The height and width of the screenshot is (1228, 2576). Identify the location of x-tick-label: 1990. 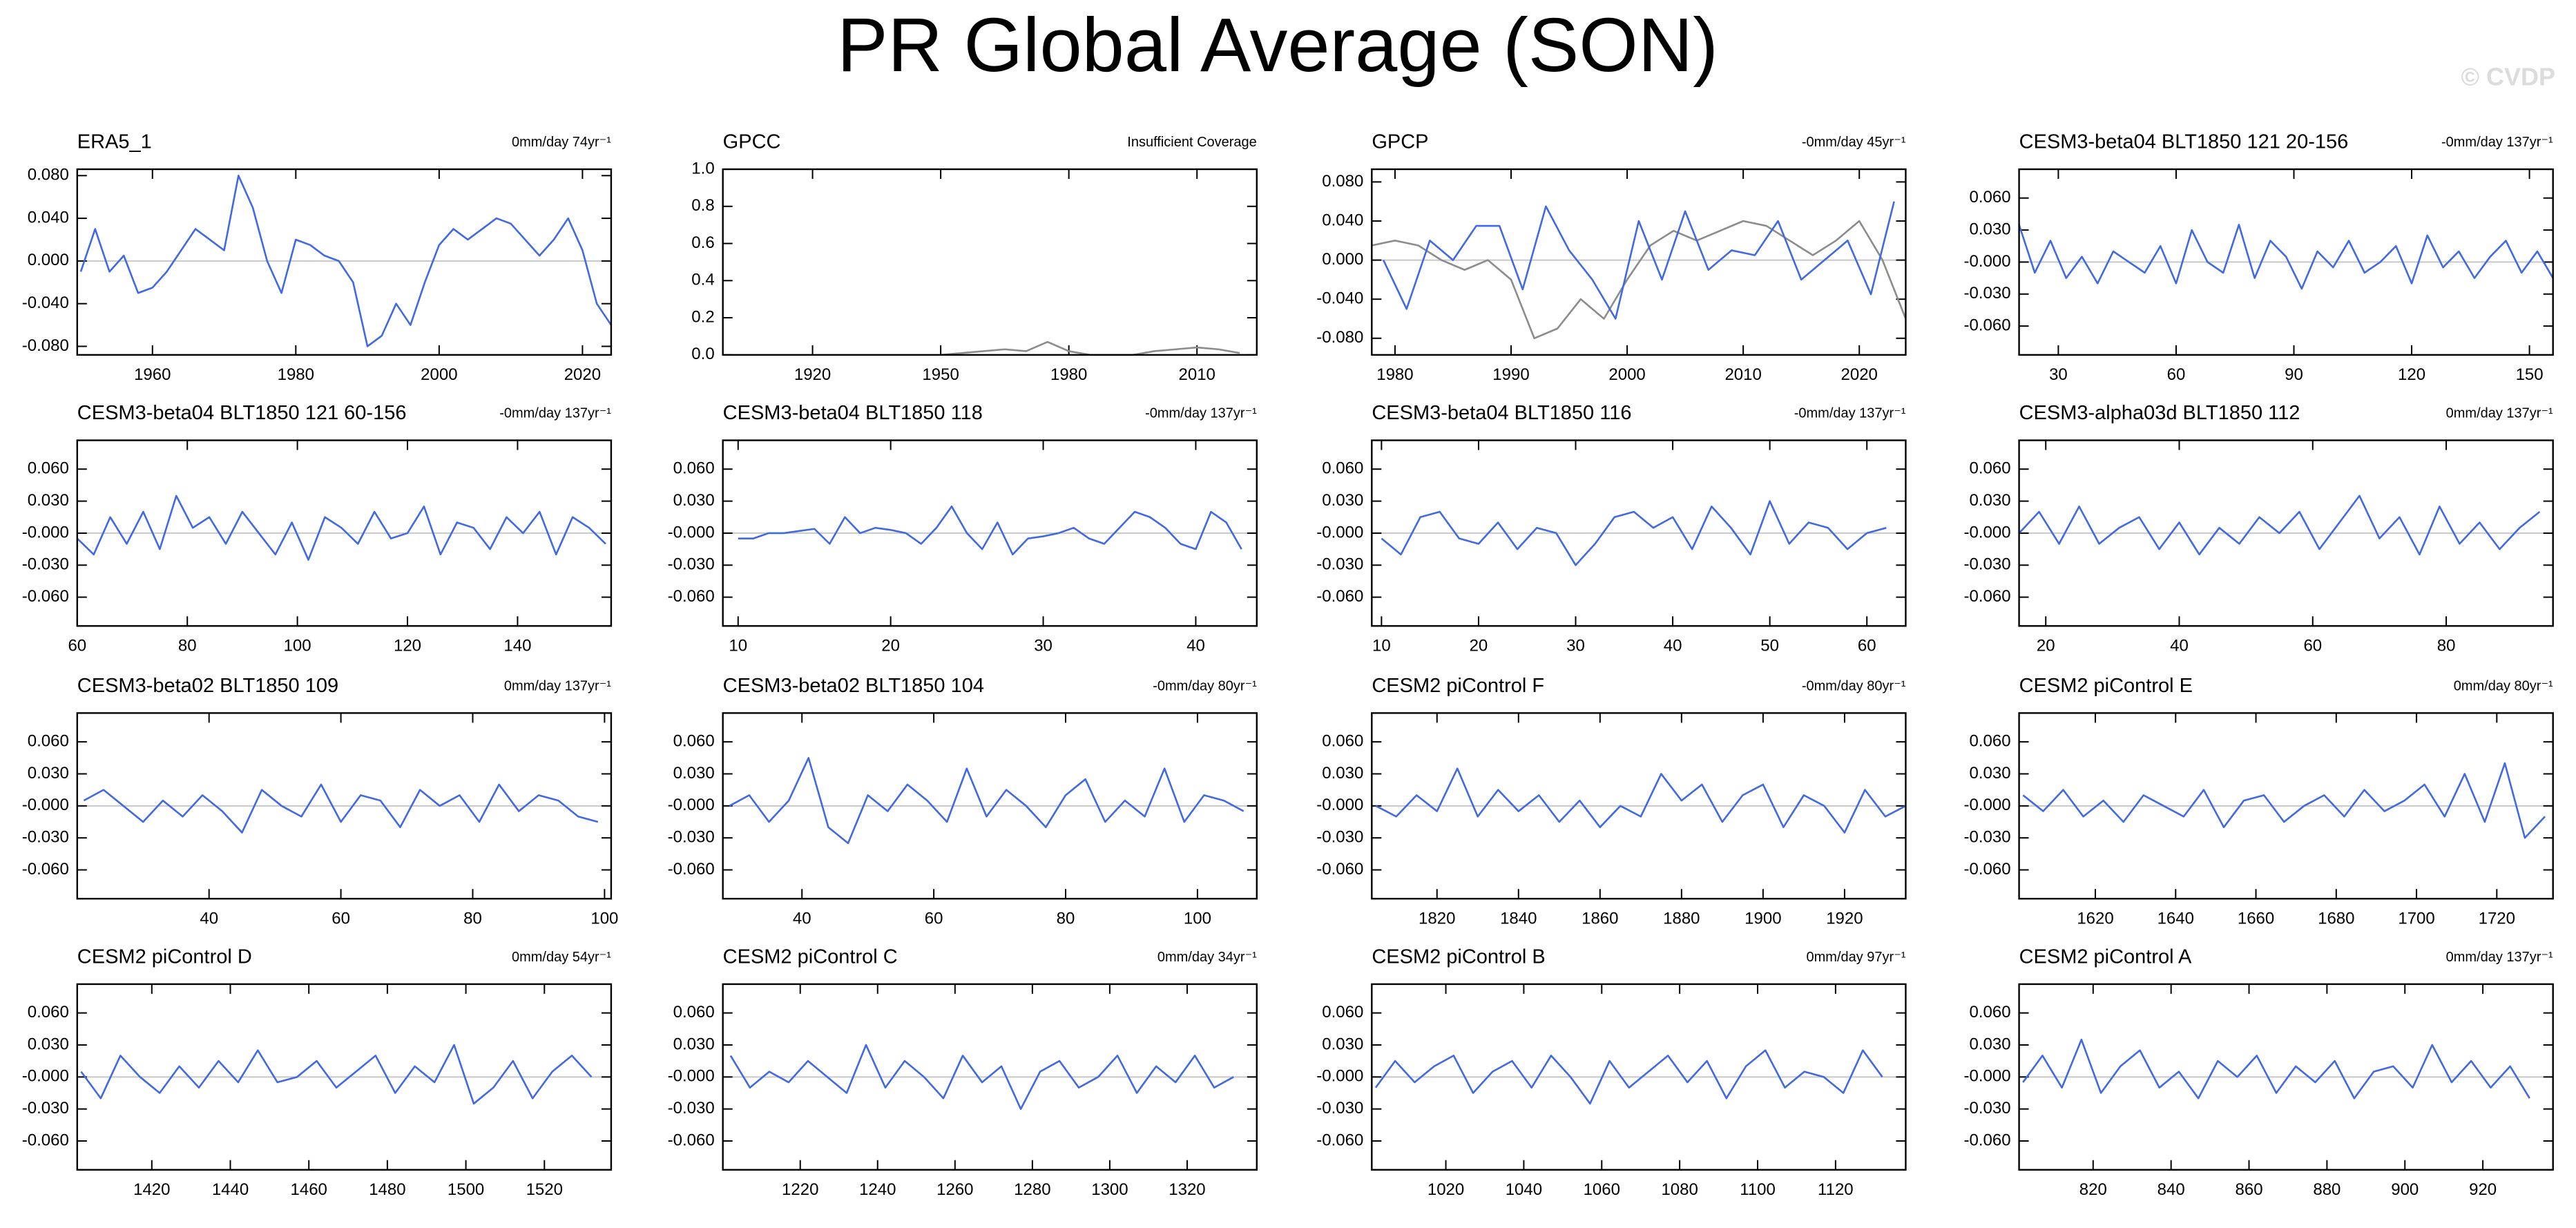
(1510, 374).